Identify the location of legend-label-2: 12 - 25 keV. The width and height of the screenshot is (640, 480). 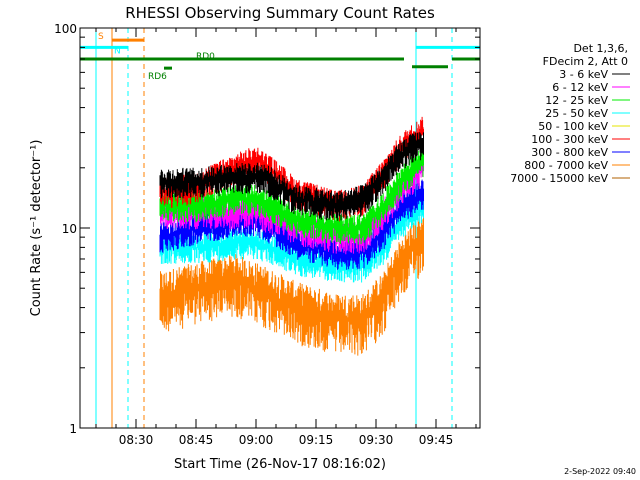
(576, 100).